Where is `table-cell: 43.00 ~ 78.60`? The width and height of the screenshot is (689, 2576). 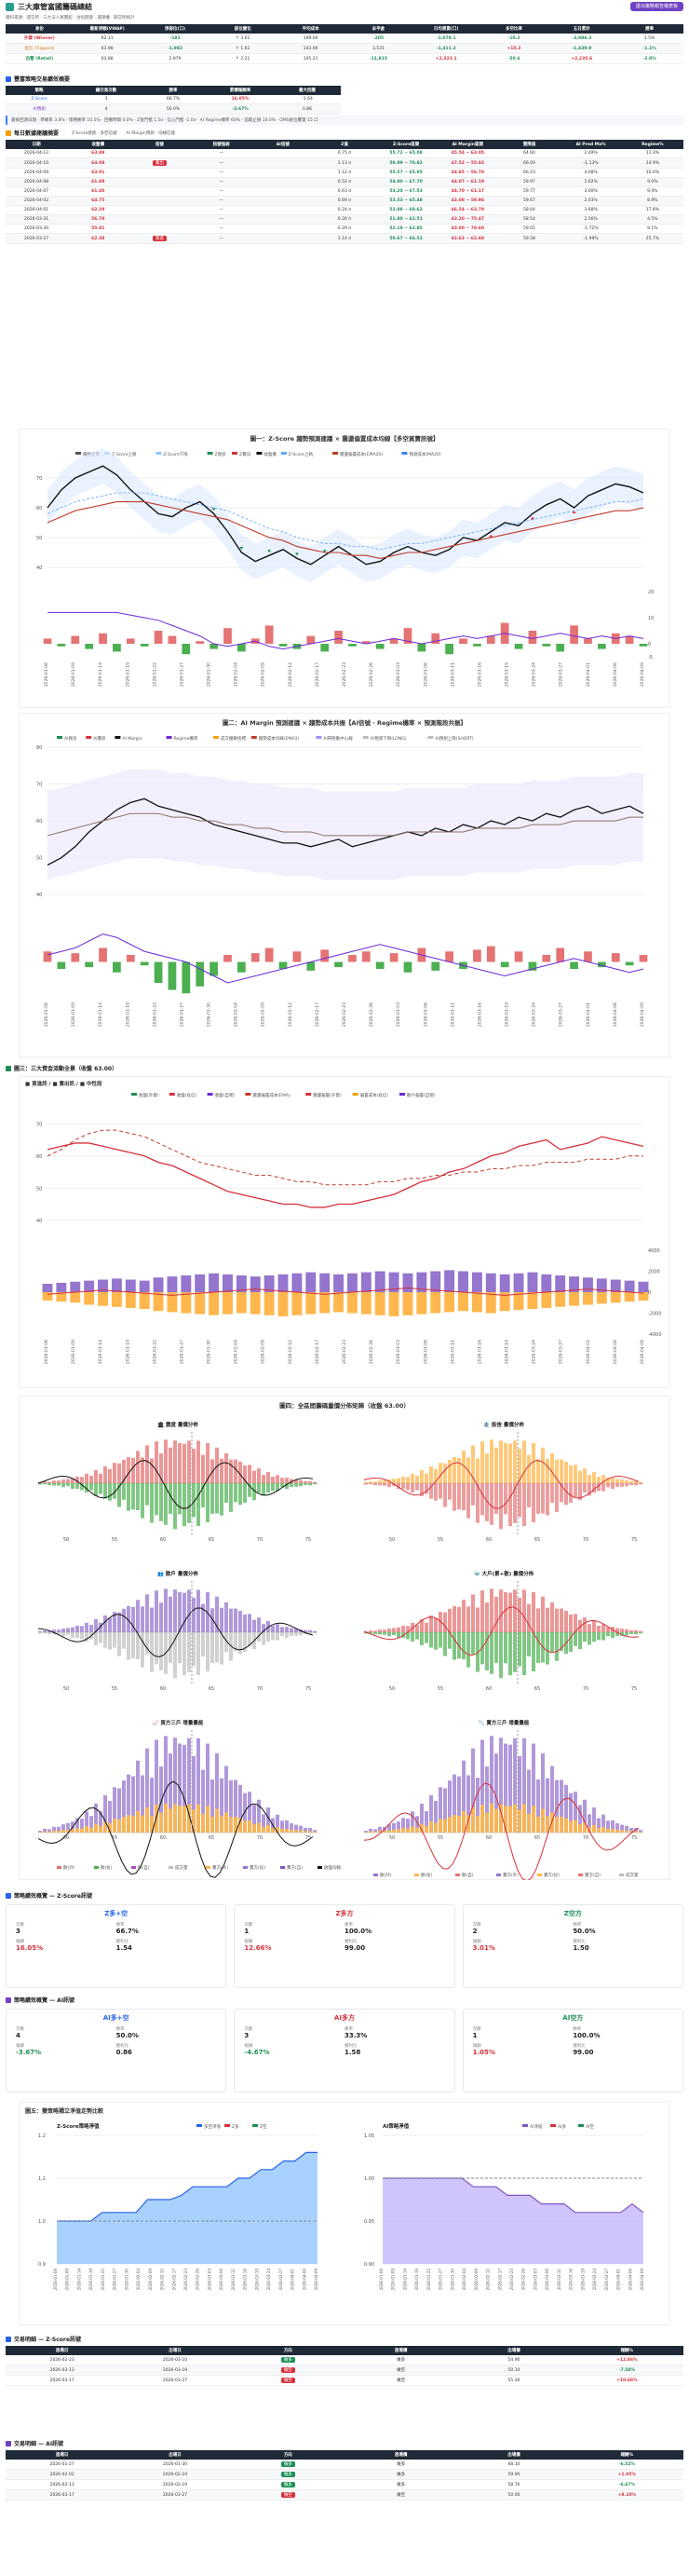
table-cell: 43.00 ~ 78.60 is located at coordinates (468, 229).